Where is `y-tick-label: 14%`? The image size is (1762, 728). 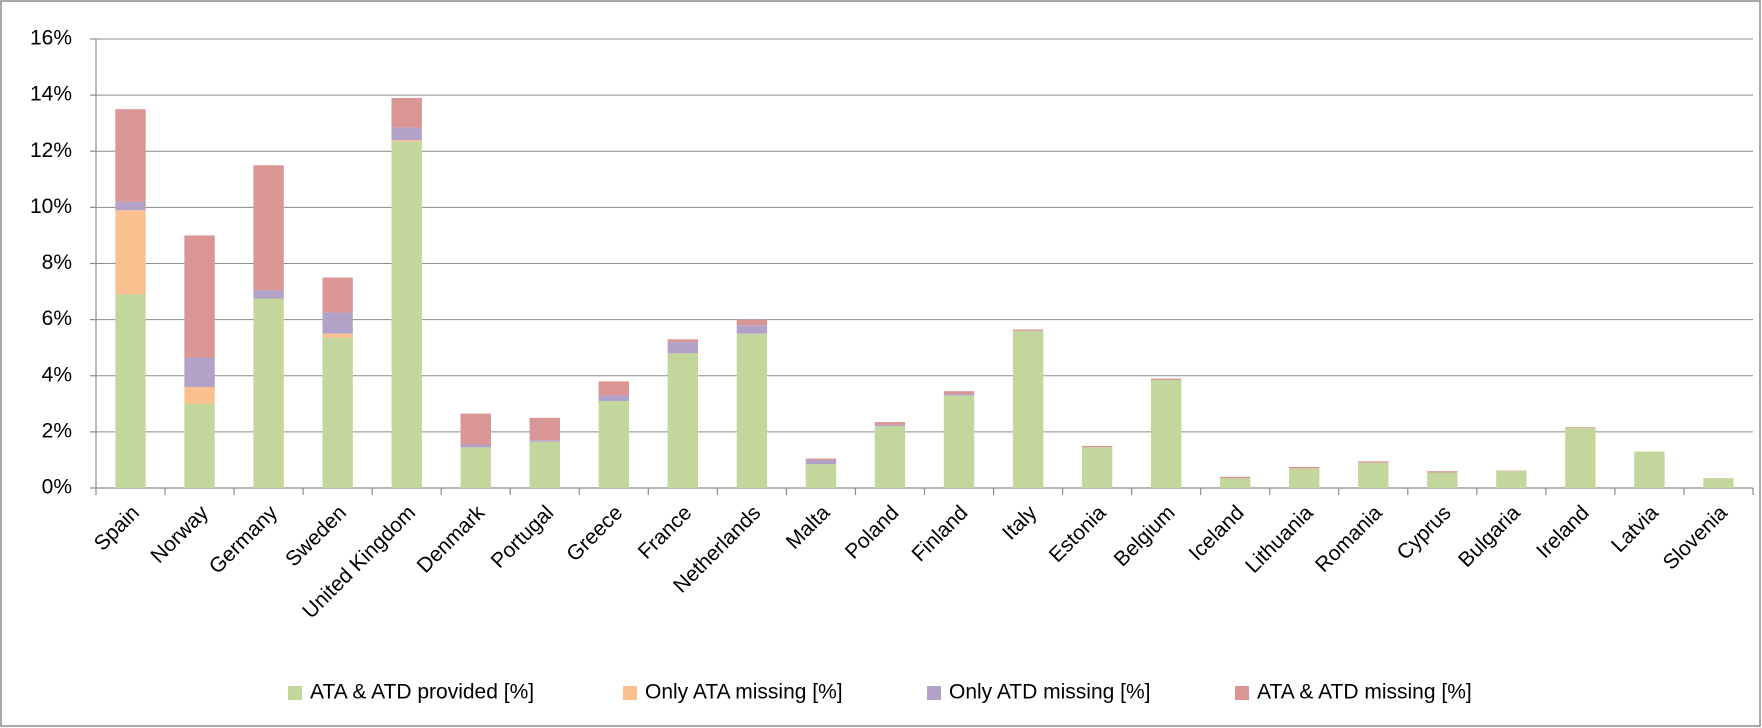
y-tick-label: 14% is located at coordinates (51, 94).